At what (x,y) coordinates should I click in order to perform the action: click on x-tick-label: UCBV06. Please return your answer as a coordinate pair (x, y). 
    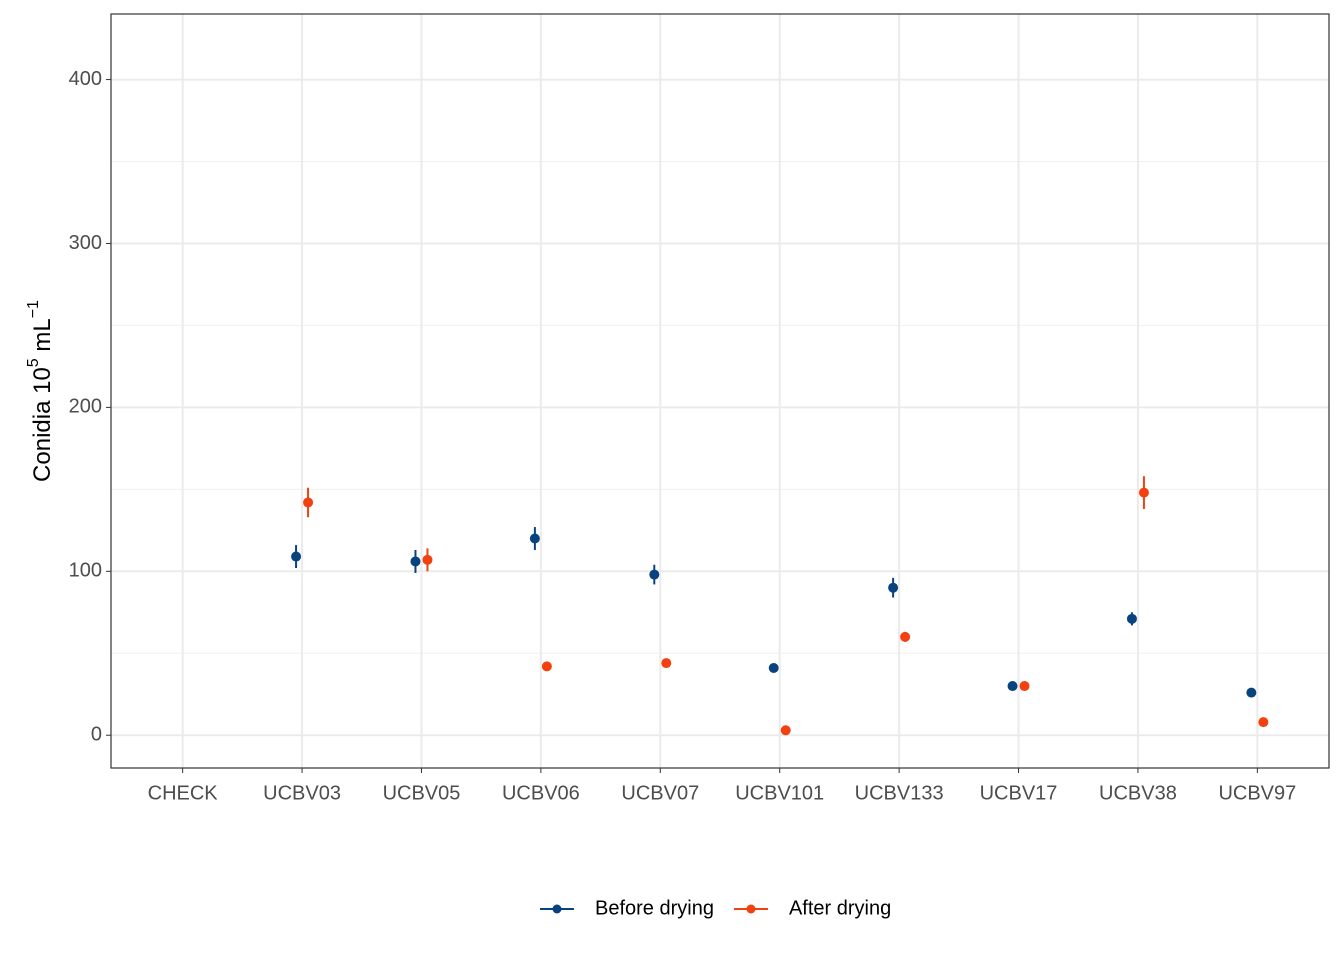
    Looking at the image, I should click on (541, 793).